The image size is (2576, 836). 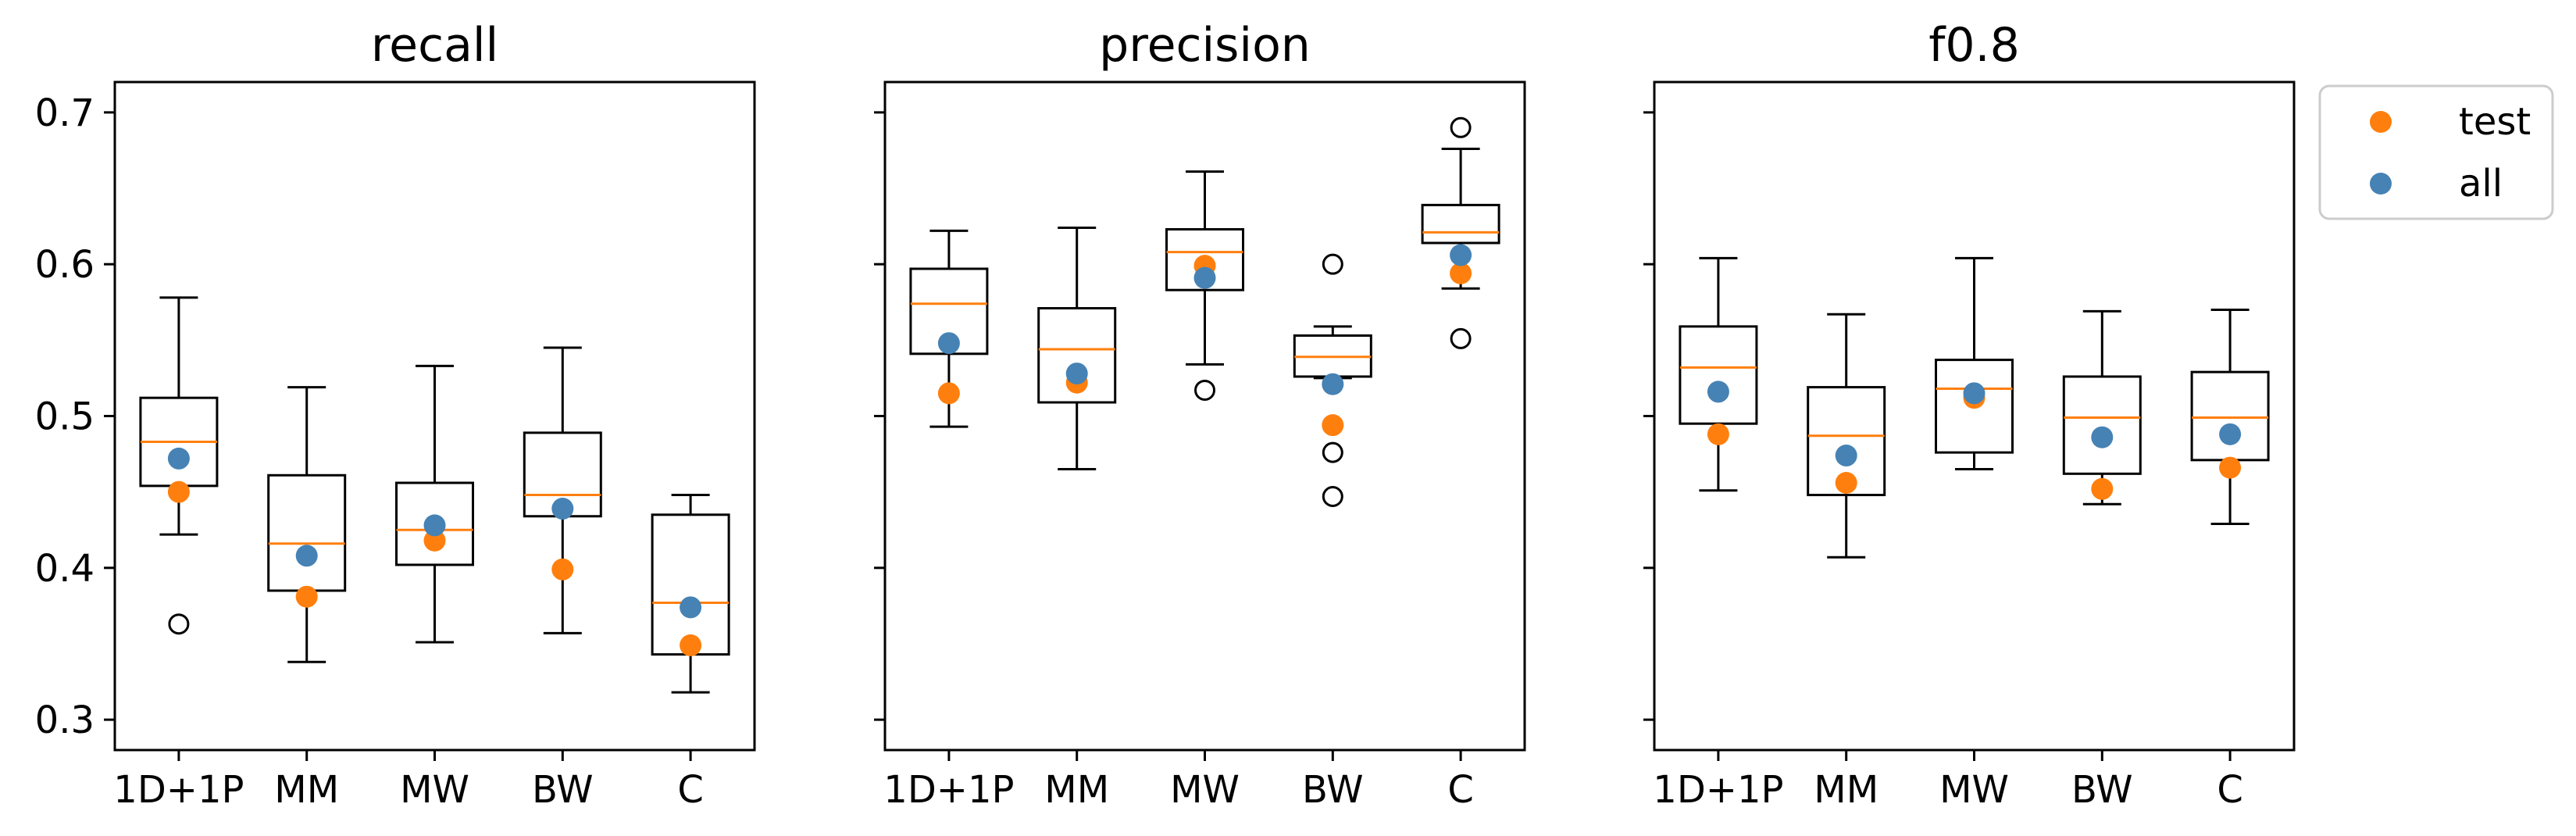 What do you see at coordinates (65, 417) in the screenshot?
I see `y-tick-label: 0.5` at bounding box center [65, 417].